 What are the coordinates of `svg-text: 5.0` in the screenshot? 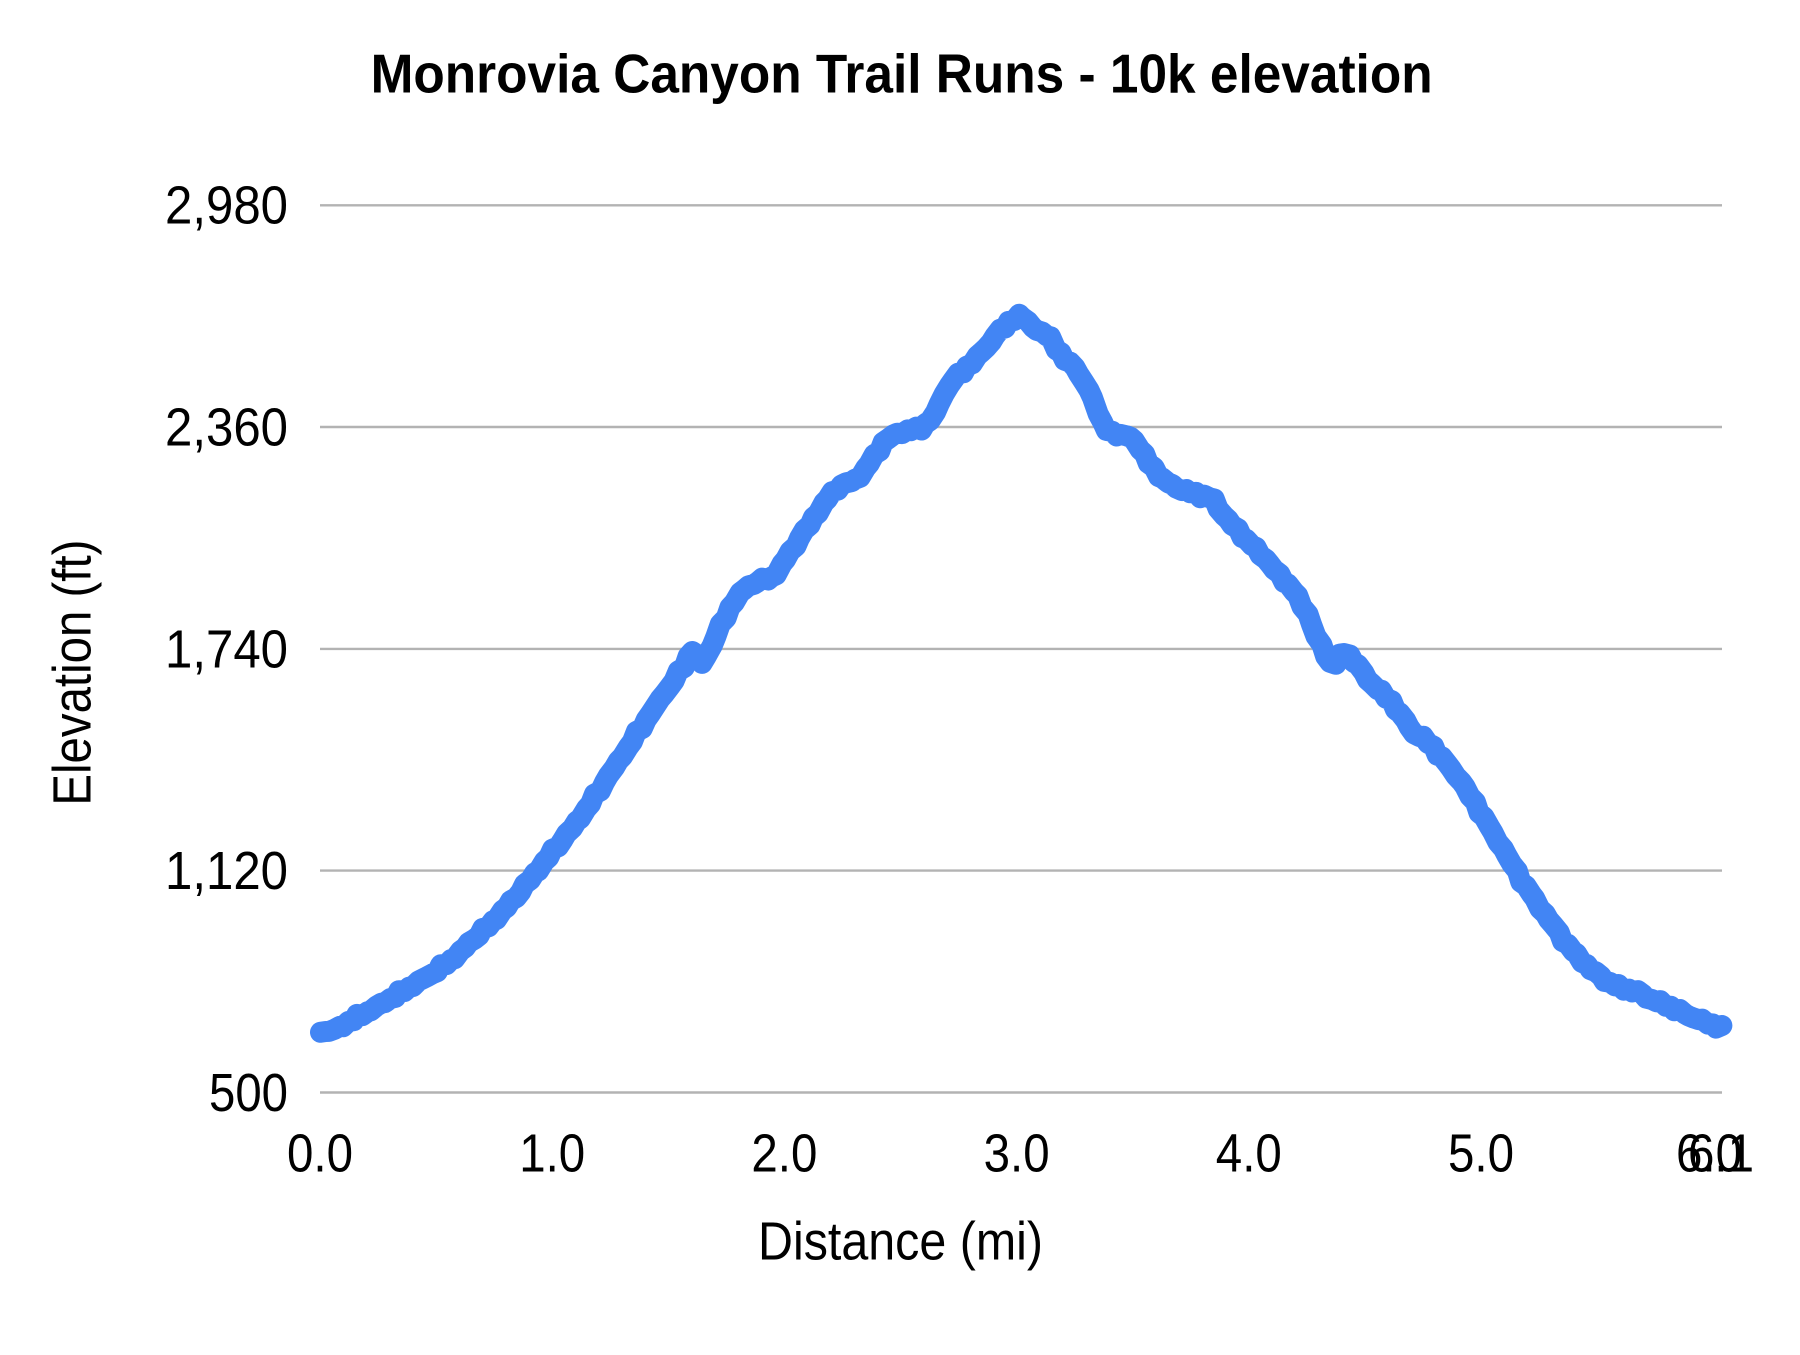 It's located at (1481, 1154).